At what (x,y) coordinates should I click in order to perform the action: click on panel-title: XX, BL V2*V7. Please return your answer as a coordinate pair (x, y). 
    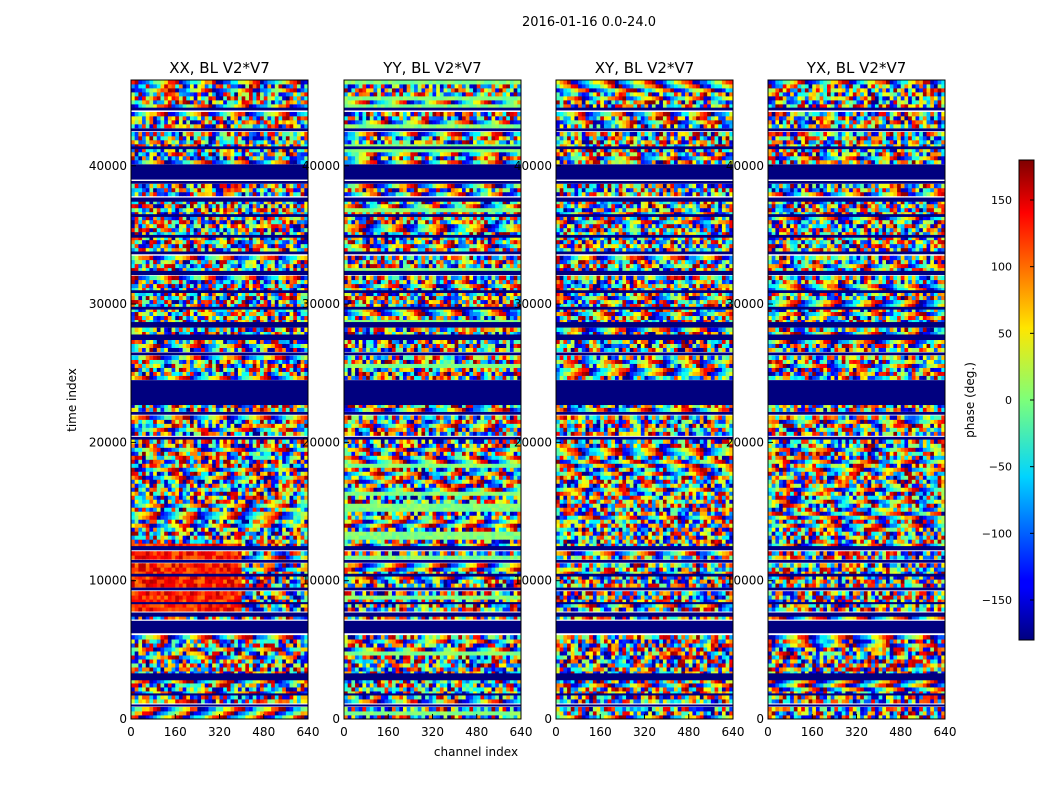
    Looking at the image, I should click on (219, 68).